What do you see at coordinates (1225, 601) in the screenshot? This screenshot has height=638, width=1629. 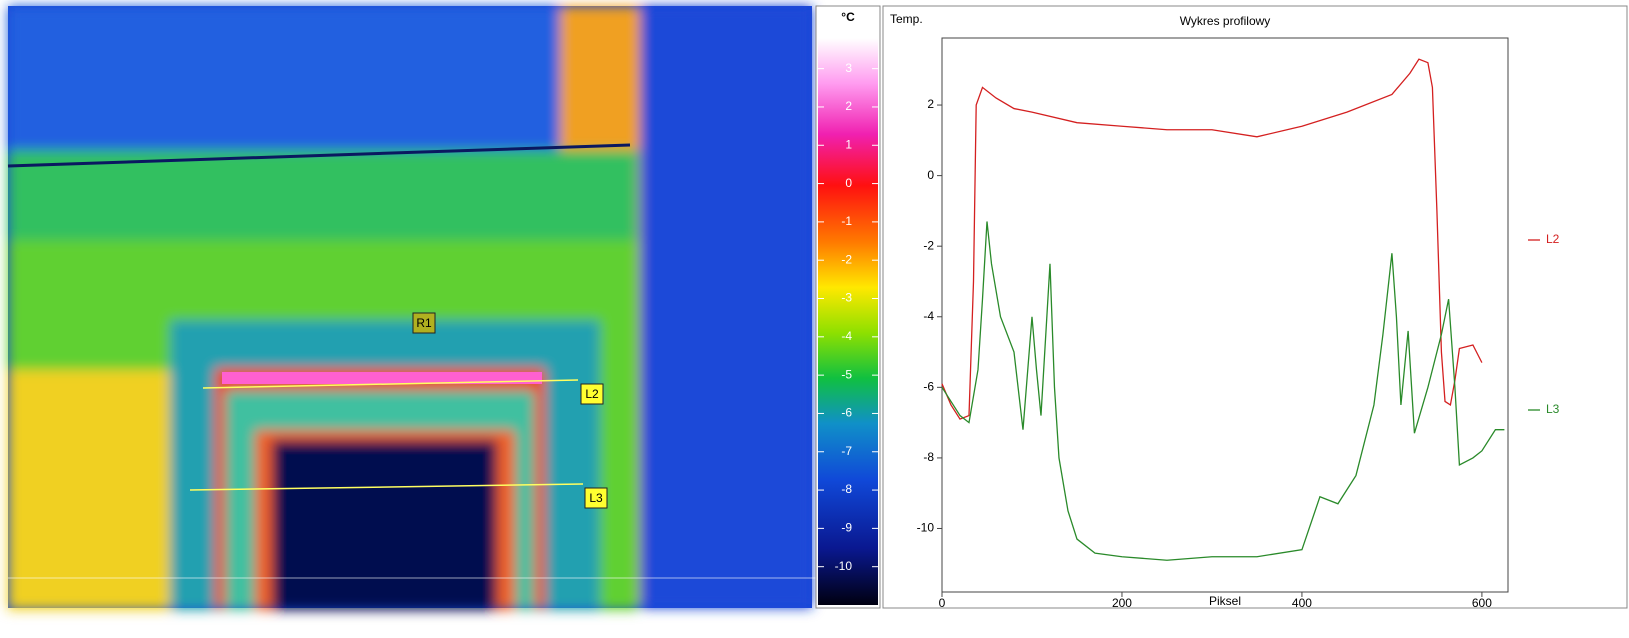 I see `x-axis-label: Piksel` at bounding box center [1225, 601].